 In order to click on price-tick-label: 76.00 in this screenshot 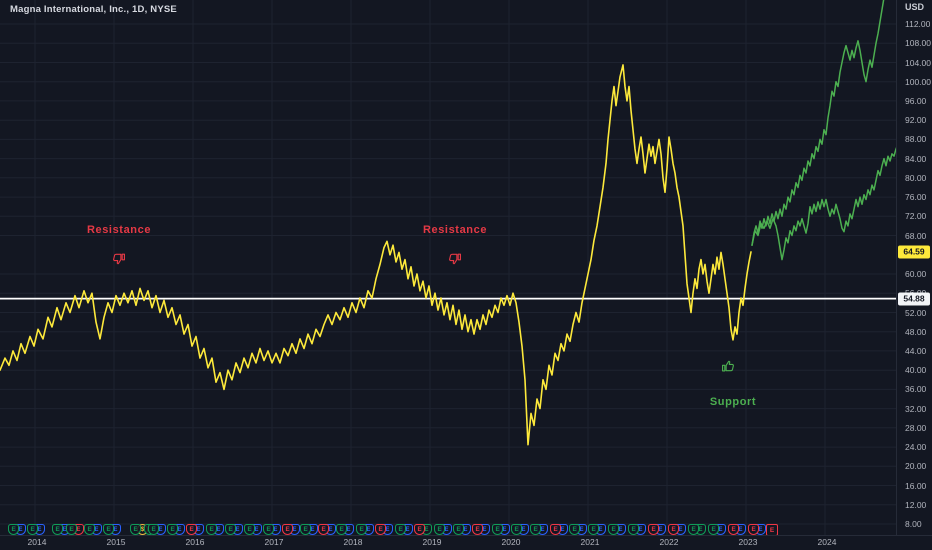, I will do `click(916, 197)`.